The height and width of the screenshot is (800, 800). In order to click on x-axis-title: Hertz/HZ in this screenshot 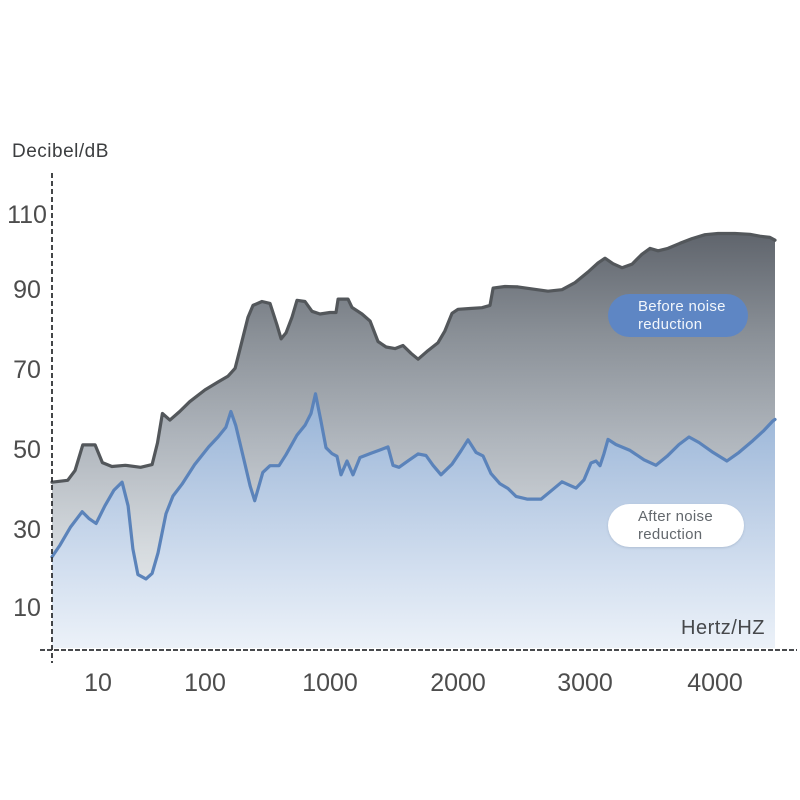, I will do `click(723, 628)`.